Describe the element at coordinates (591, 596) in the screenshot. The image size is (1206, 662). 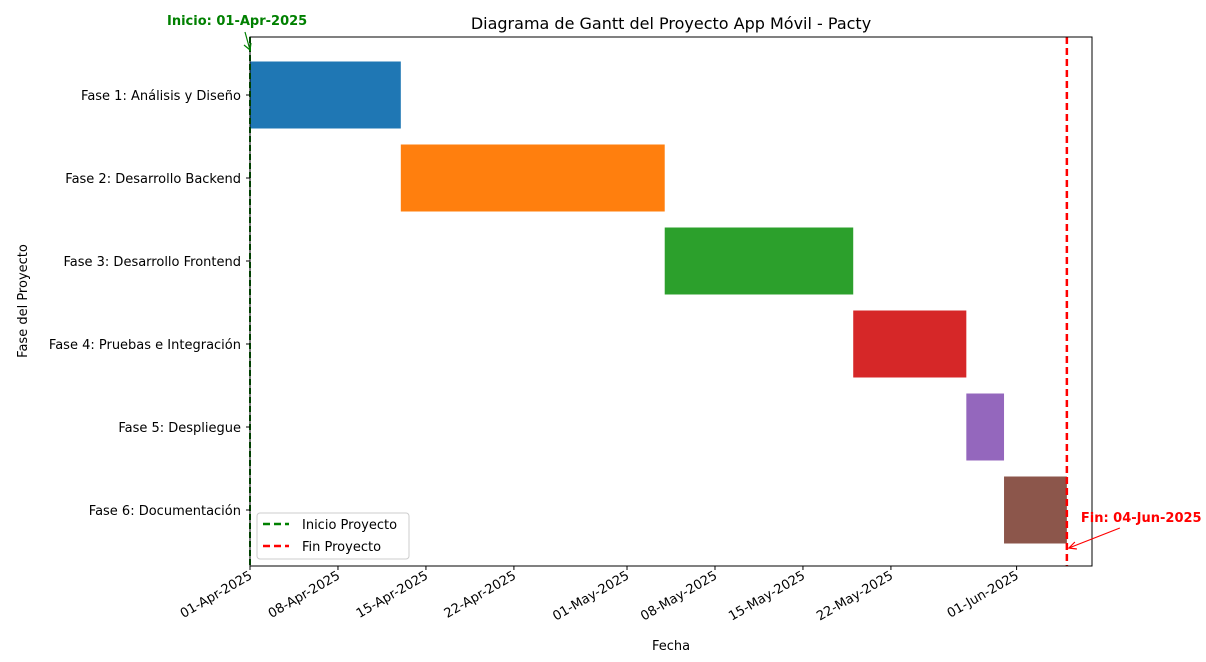
I see `x-tick-label: 01-May-2025` at that location.